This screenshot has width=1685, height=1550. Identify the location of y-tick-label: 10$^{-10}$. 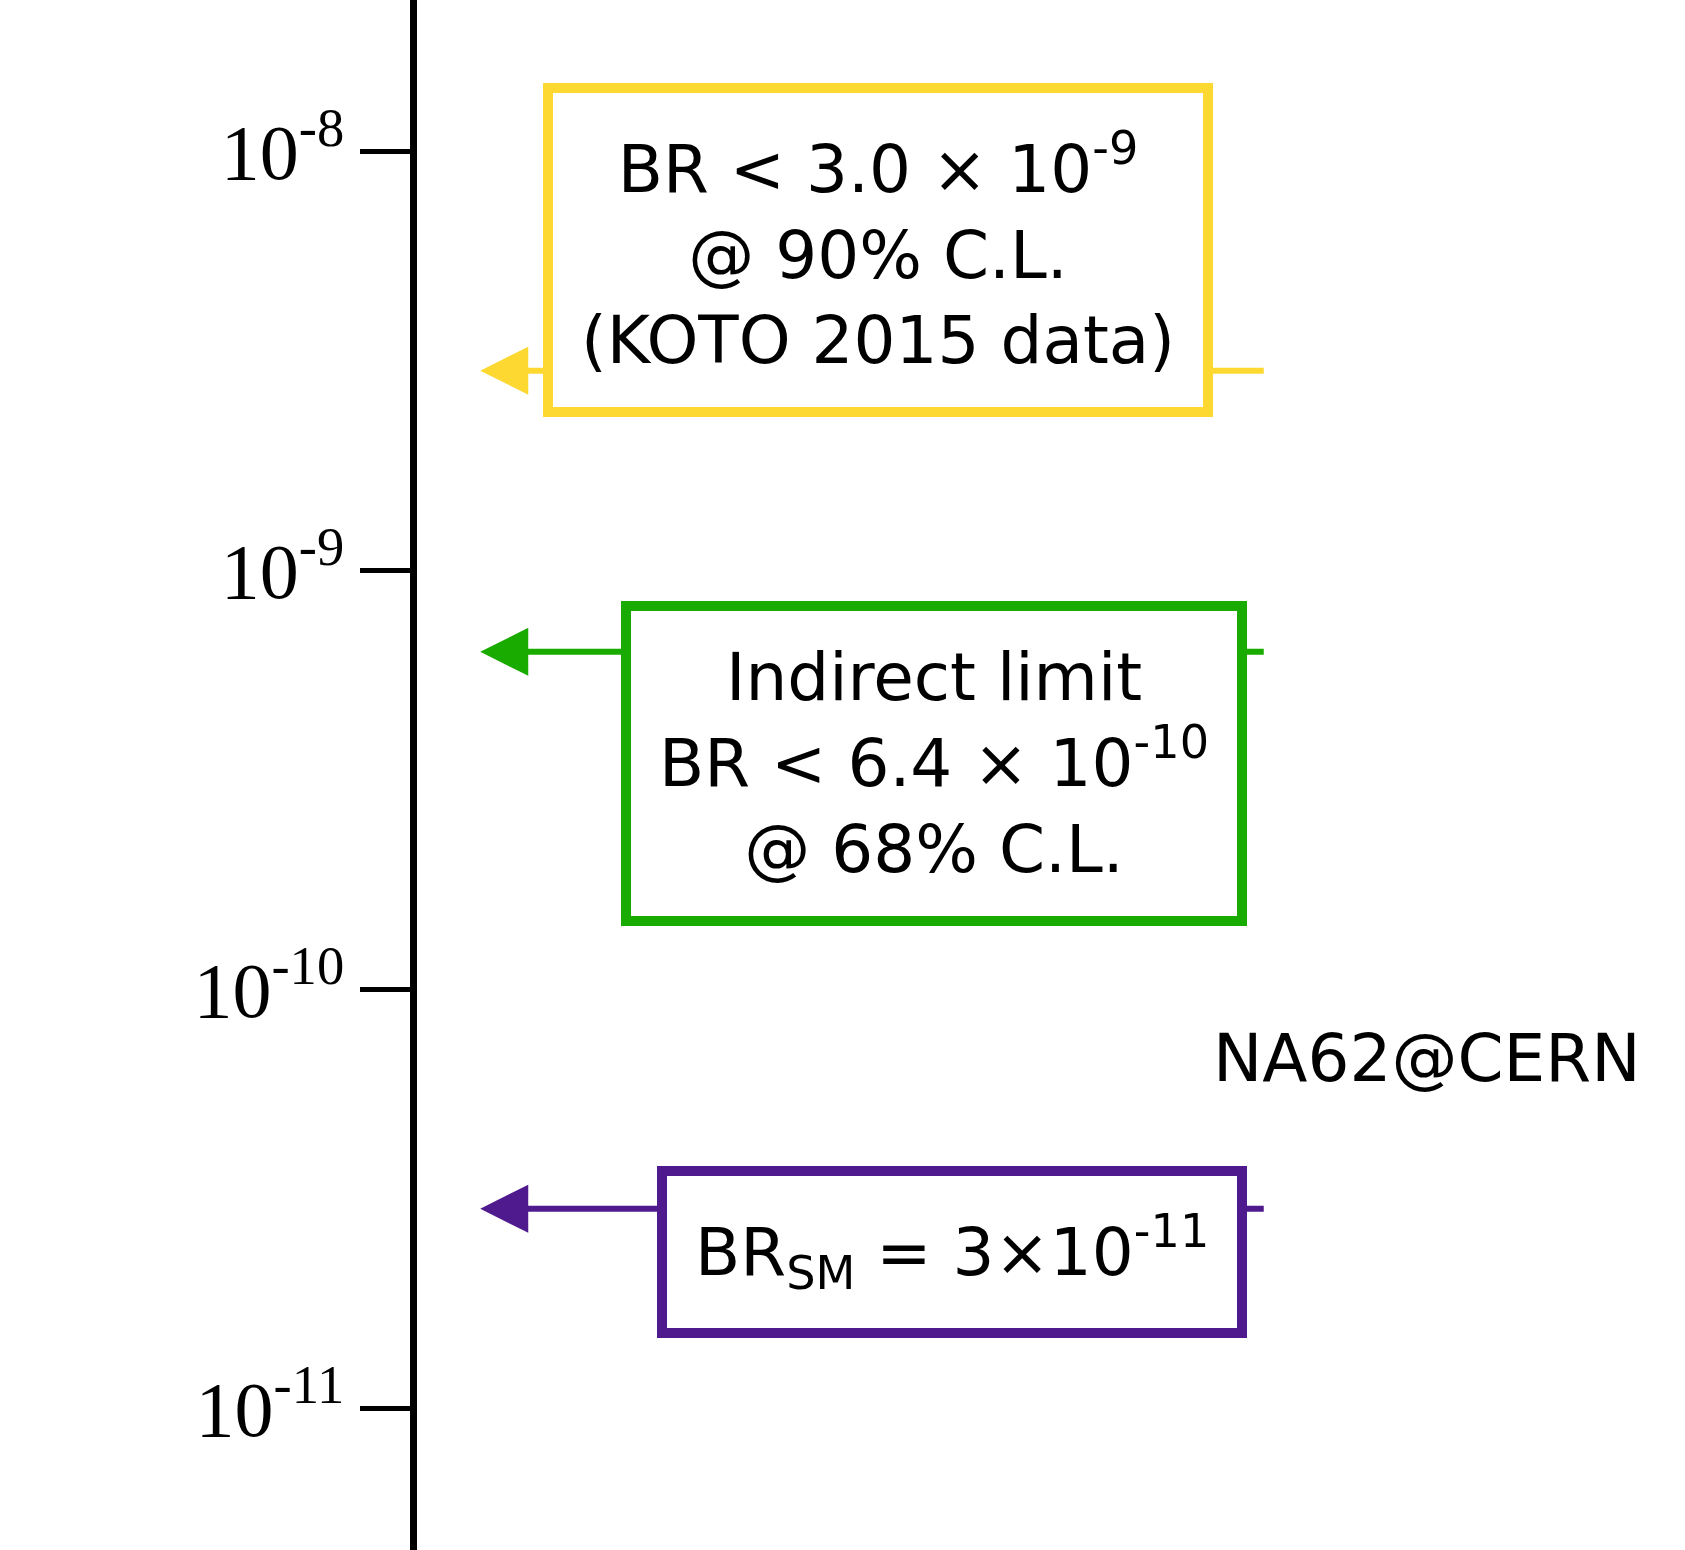
(269, 984).